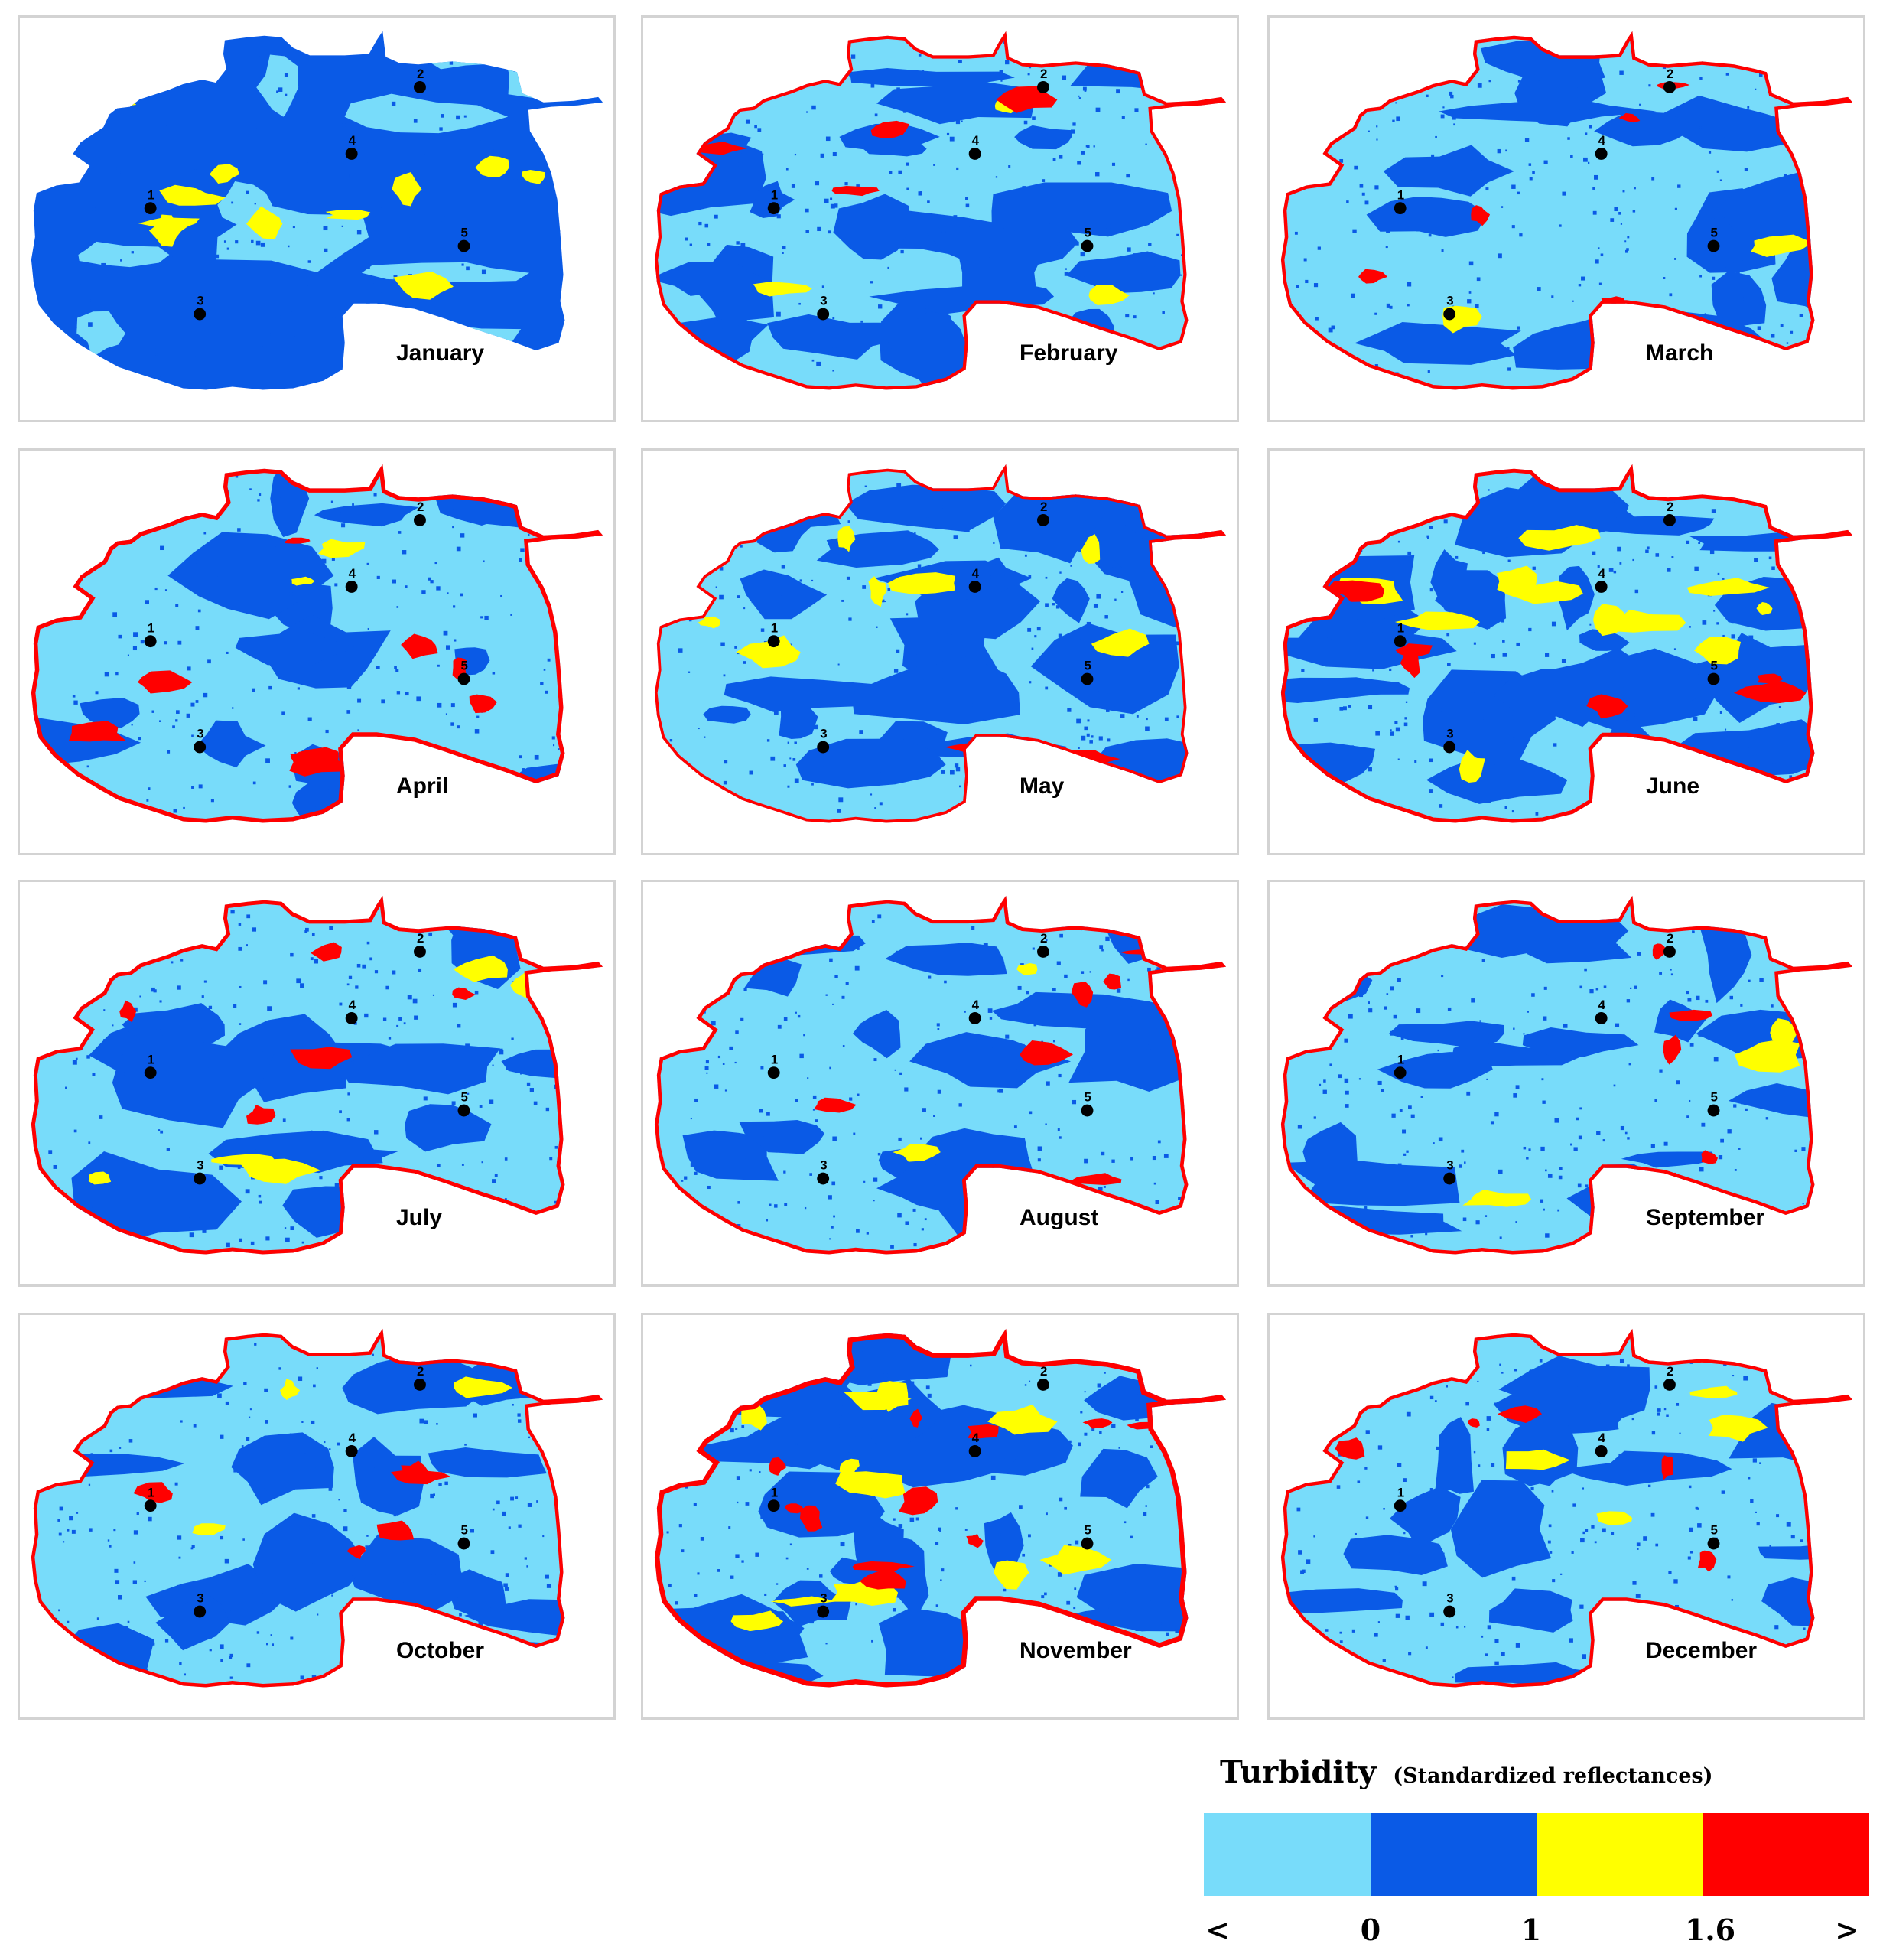 This screenshot has height=1960, width=1883. I want to click on legend-swatch-gt1.6, so click(1786, 1854).